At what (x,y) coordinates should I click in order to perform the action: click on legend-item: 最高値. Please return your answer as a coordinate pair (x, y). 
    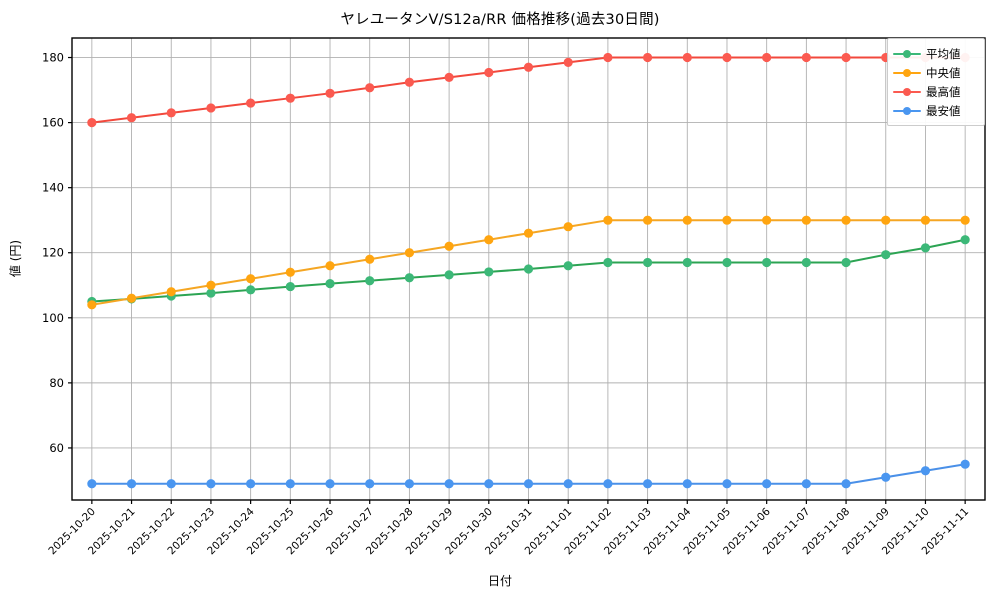
    Looking at the image, I should click on (935, 91).